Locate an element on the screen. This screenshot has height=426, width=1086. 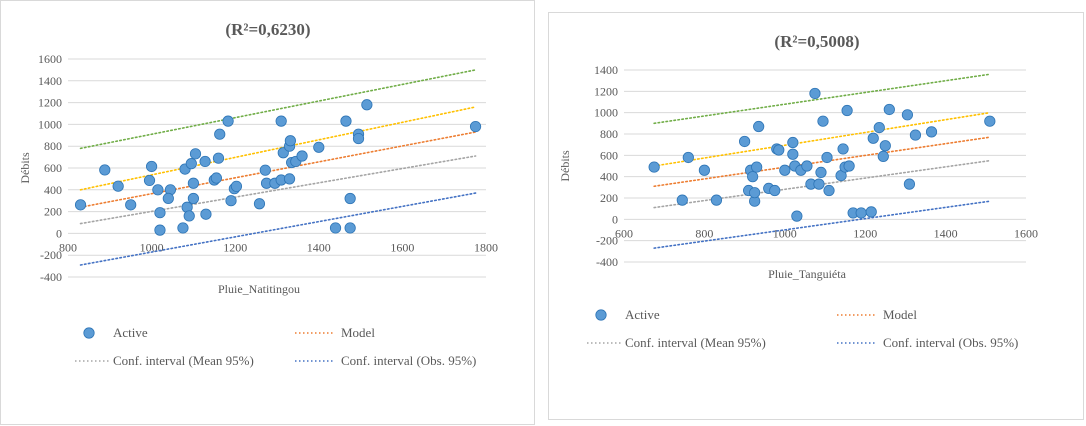
x-tick-label: 1400 is located at coordinates (946, 233).